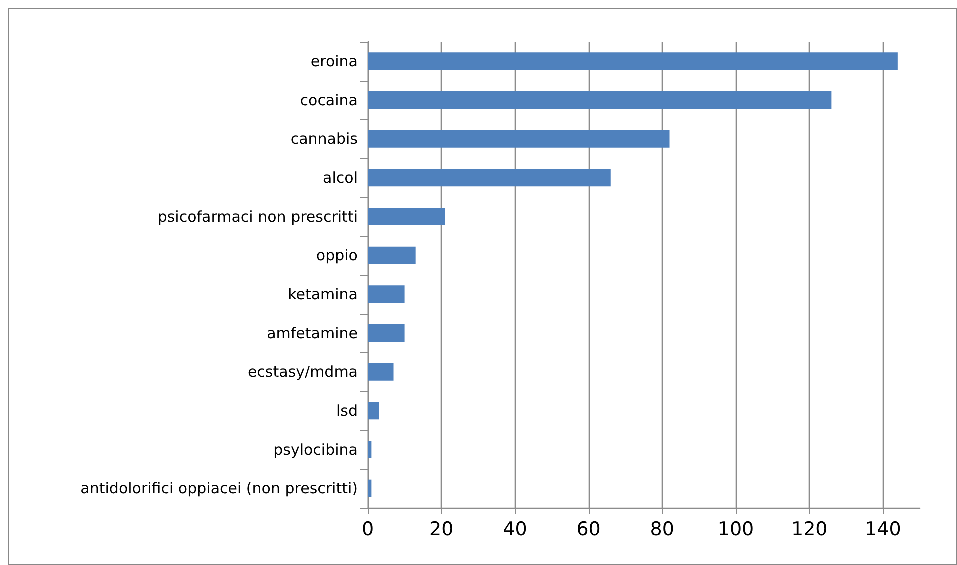 The width and height of the screenshot is (957, 565). I want to click on x-tick-label: 140, so click(883, 529).